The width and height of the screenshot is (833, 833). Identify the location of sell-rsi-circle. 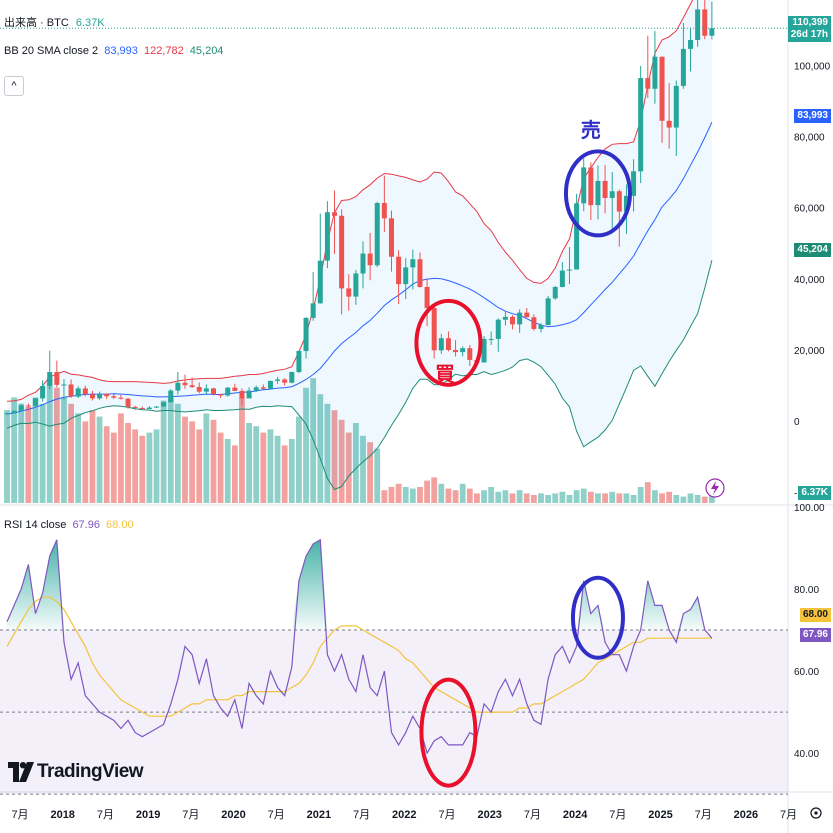
(597, 617).